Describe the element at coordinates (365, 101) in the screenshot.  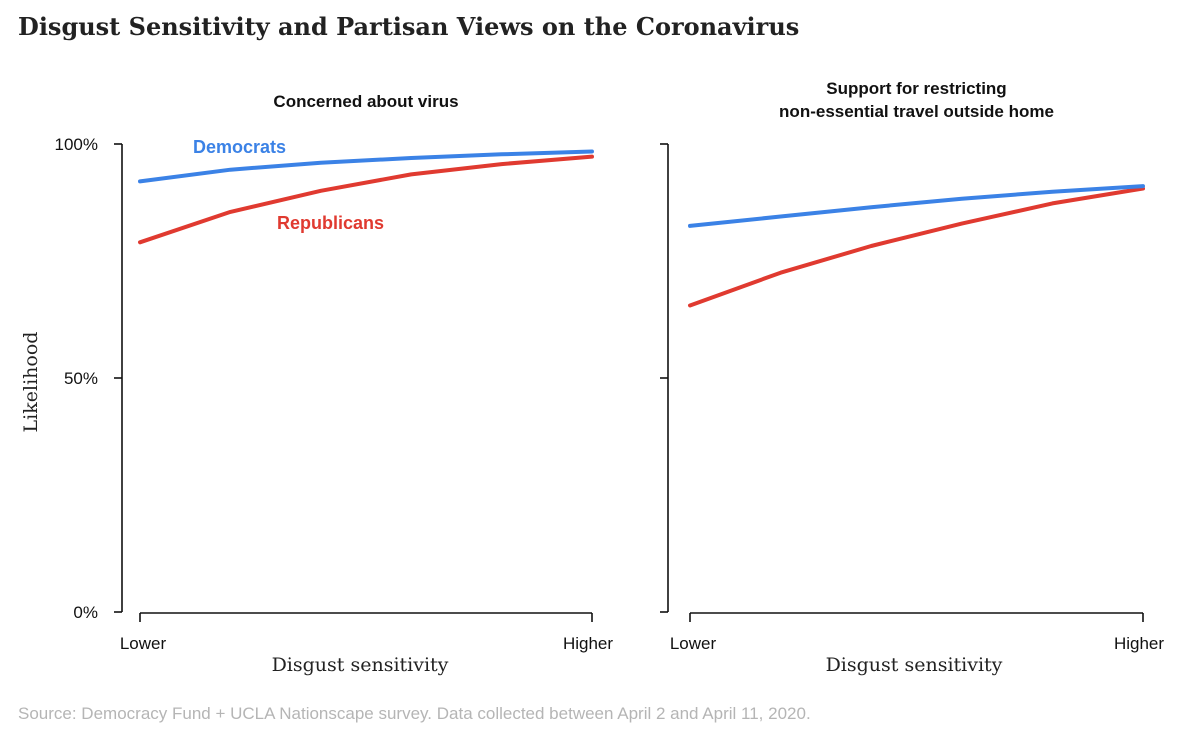
I see `panel-title: Concerned about virus` at that location.